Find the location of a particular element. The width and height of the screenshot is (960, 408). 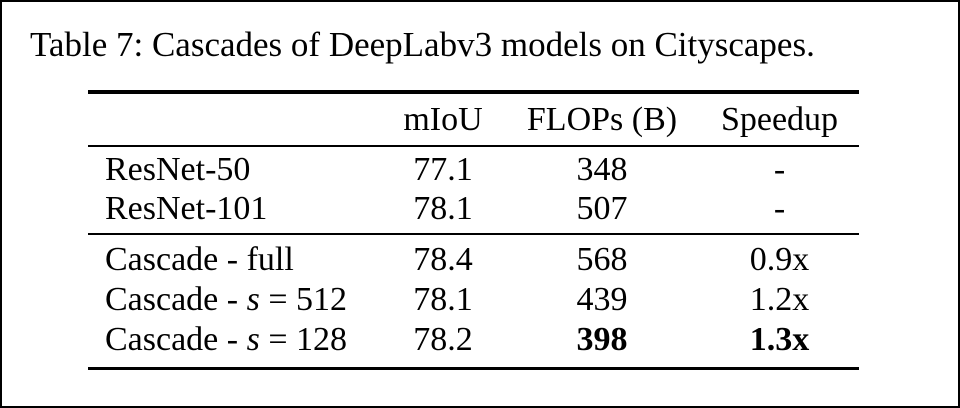

cell-miou: 77.1 is located at coordinates (443, 169).